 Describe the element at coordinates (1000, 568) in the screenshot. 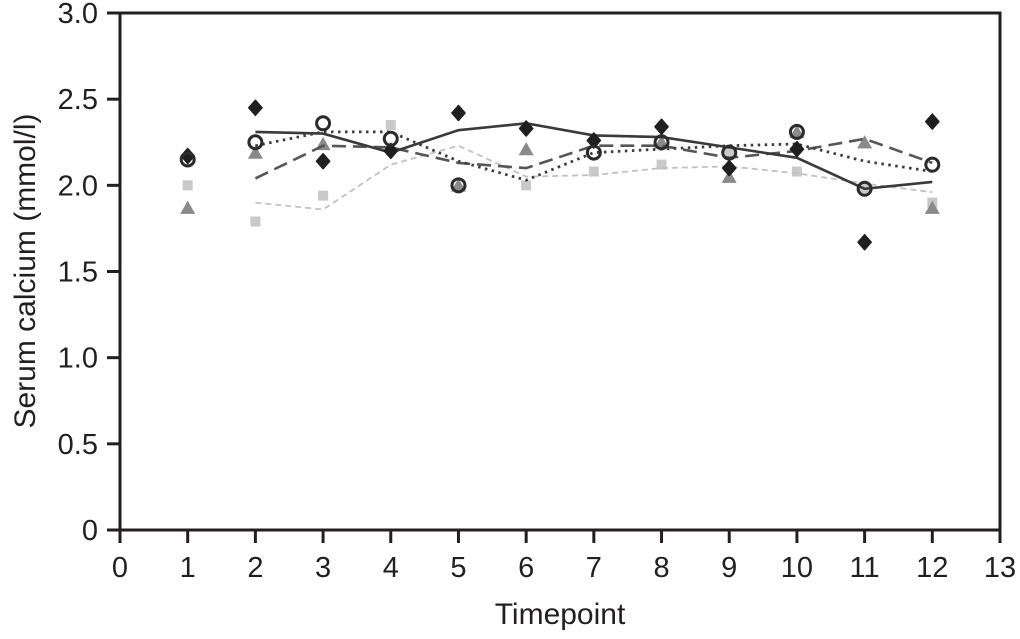

I see `x-tick-label: 13` at that location.